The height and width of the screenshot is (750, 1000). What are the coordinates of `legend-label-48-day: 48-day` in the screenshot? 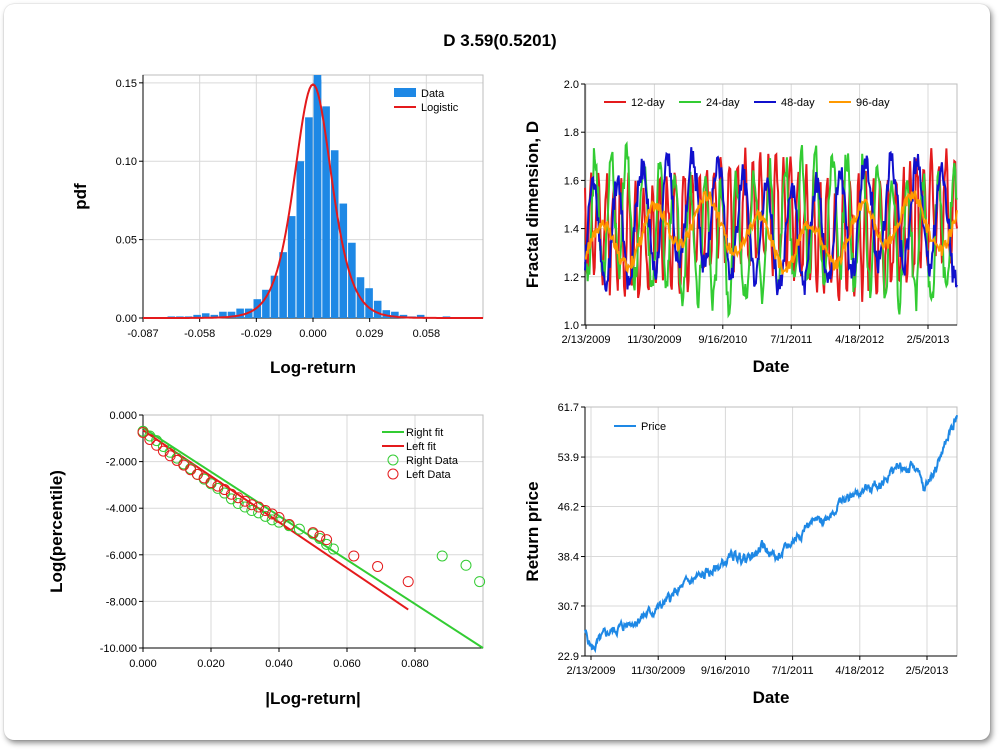 It's located at (798, 103).